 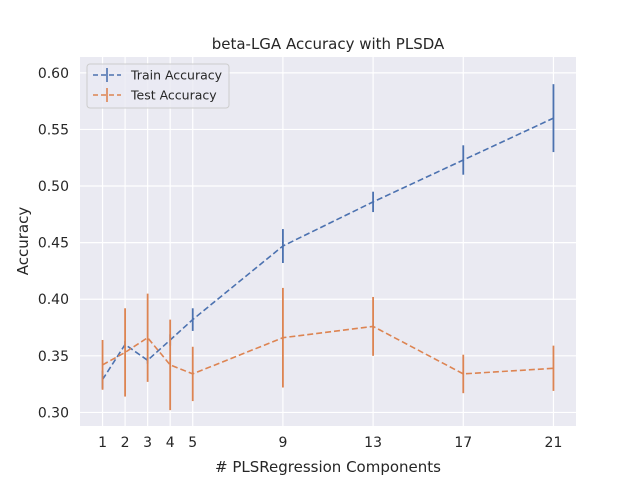 What do you see at coordinates (554, 443) in the screenshot?
I see `x-tick-label: 21` at bounding box center [554, 443].